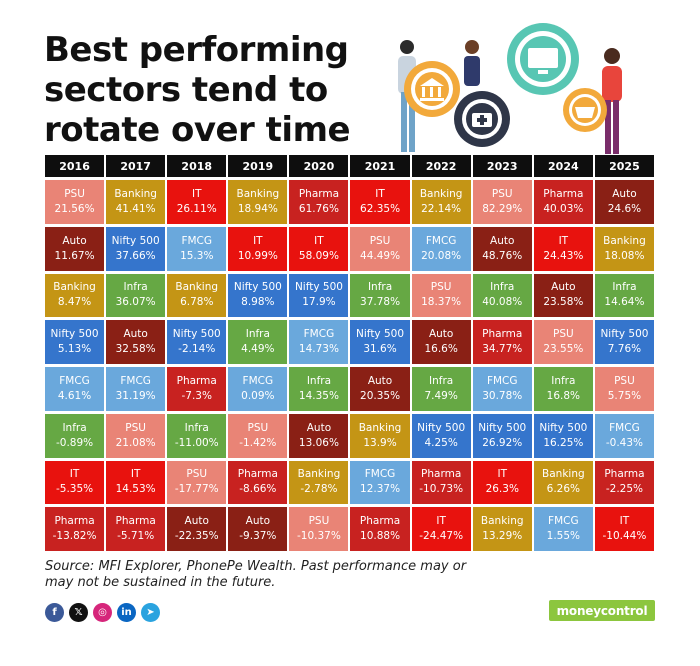  Describe the element at coordinates (380, 342) in the screenshot. I see `sector-cell: Nifty 500 31.6%` at that location.